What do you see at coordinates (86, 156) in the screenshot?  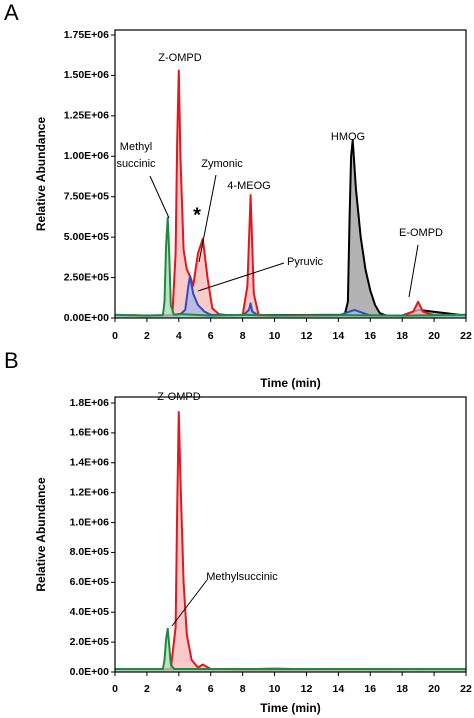 I see `y-tick-label: 1.00E+06` at bounding box center [86, 156].